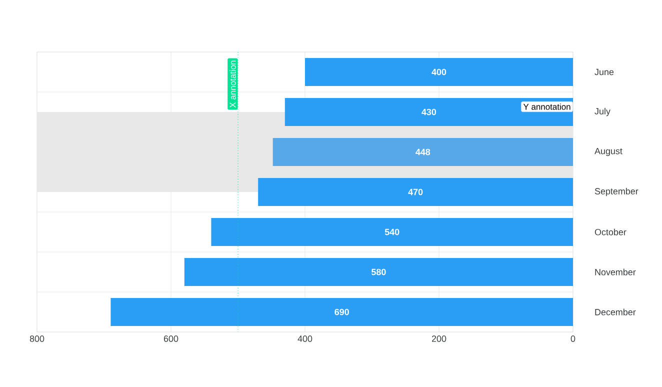  I want to click on data-label: 430, so click(429, 112).